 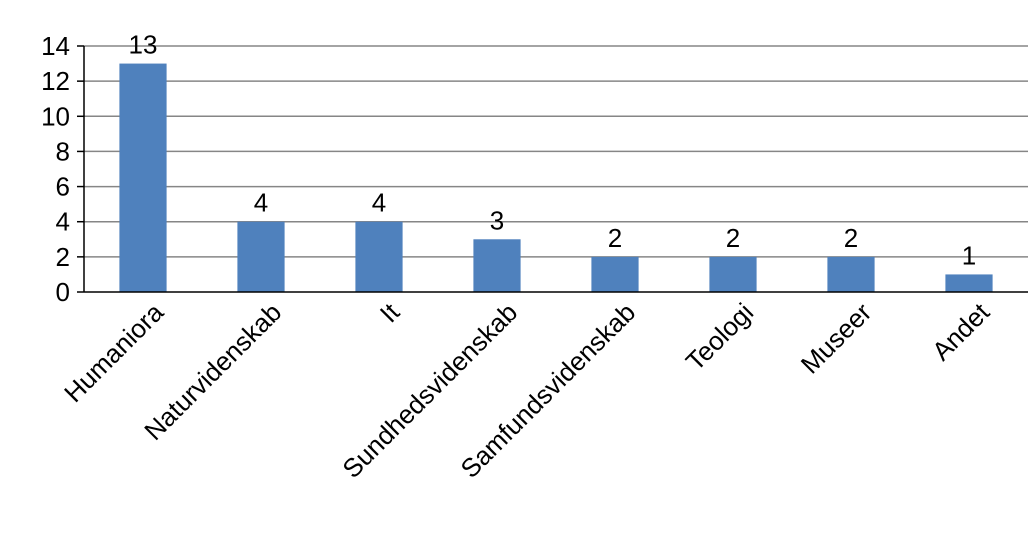 I want to click on y-tick-label: 4, so click(x=63, y=222).